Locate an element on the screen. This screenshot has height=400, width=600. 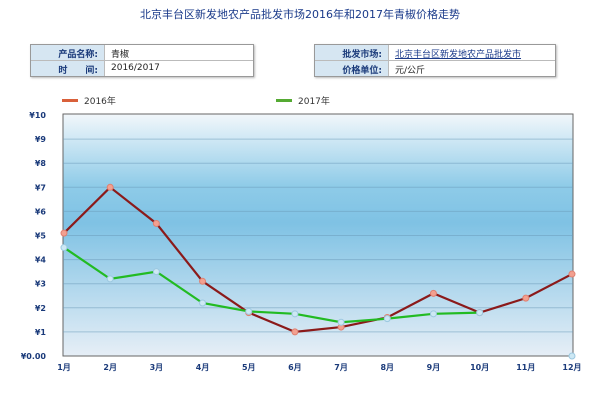
y-tick-label: ¥0.00 is located at coordinates (34, 356).